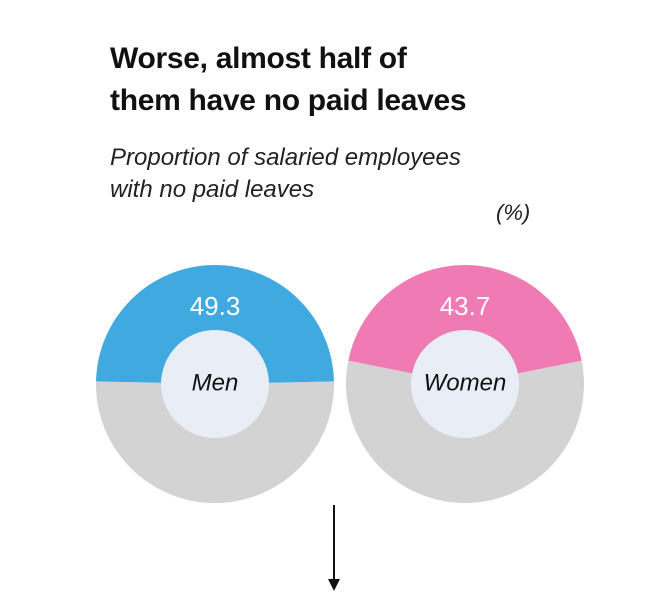 The image size is (660, 595). Describe the element at coordinates (465, 324) in the screenshot. I see `women-value-slice` at that location.